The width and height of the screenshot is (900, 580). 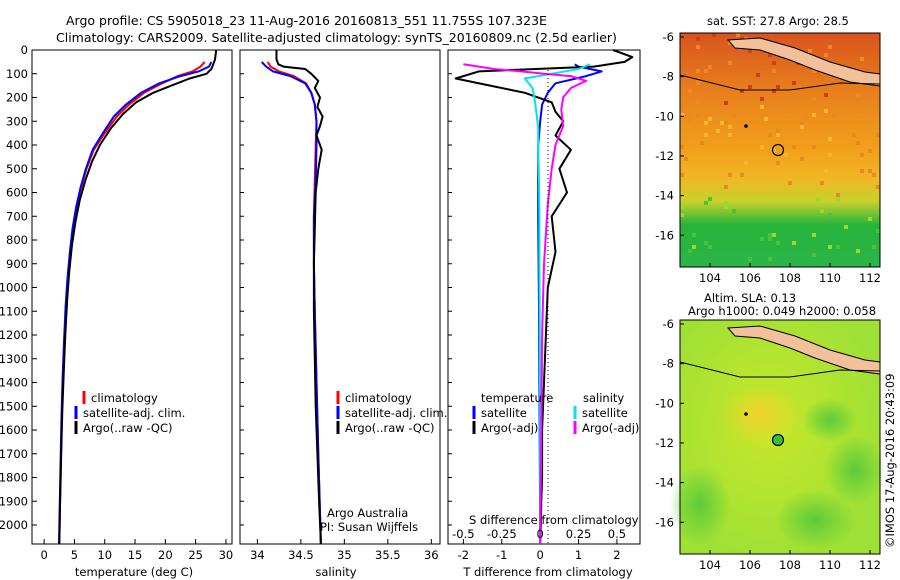 What do you see at coordinates (195, 555) in the screenshot?
I see `xtick-label: 25` at bounding box center [195, 555].